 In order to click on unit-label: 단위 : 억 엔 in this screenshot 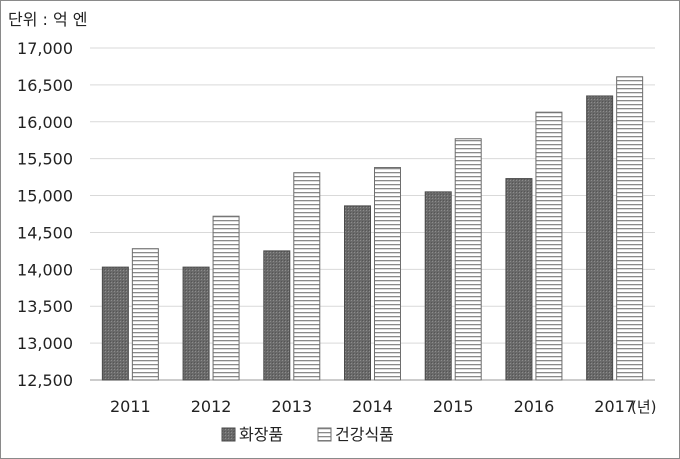, I will do `click(48, 19)`.